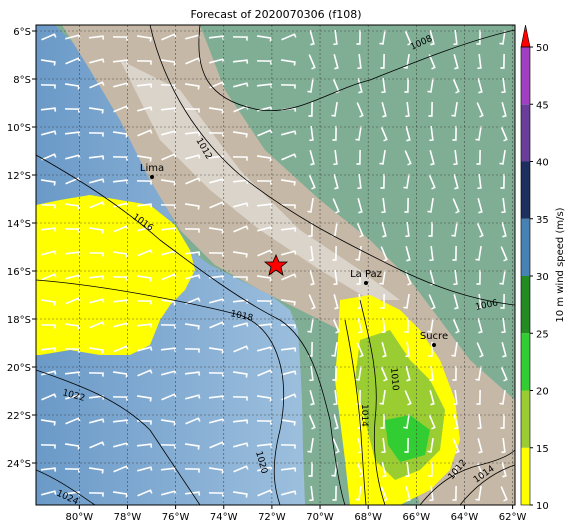 The image size is (575, 529). I want to click on chart-title: Forecast of 2020070306 (f108), so click(275, 14).